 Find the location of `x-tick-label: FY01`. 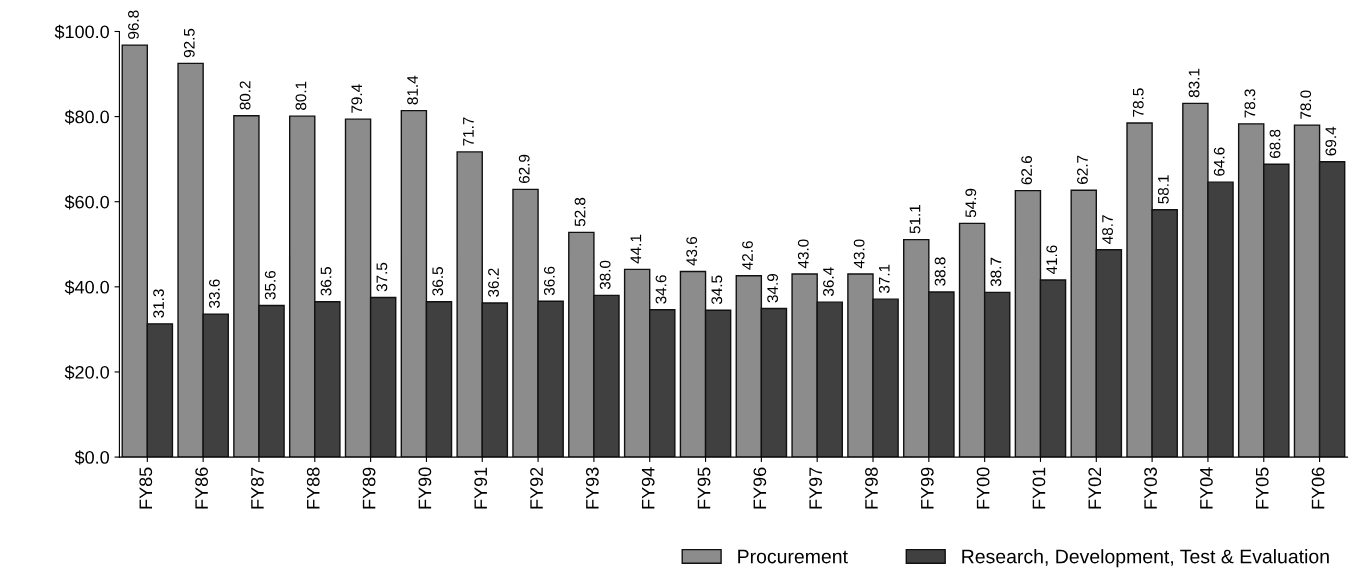

x-tick-label: FY01 is located at coordinates (1039, 488).